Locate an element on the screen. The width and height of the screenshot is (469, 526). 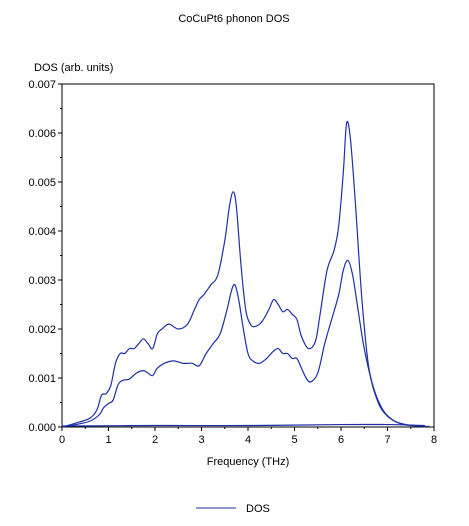
y-tick-label: 0.006 is located at coordinates (42, 134).